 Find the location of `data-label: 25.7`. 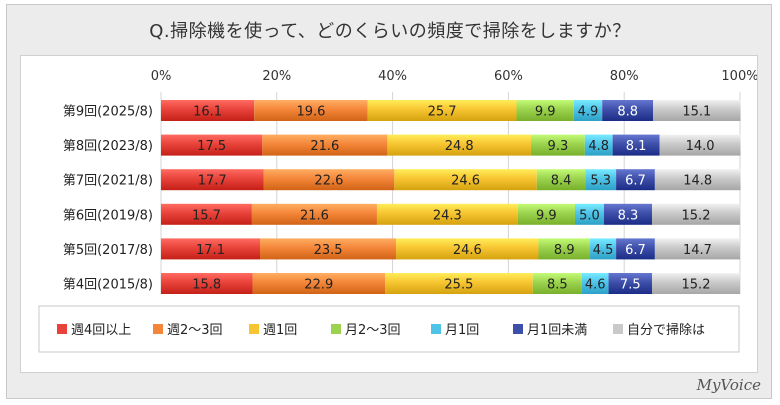

data-label: 25.7 is located at coordinates (442, 112).